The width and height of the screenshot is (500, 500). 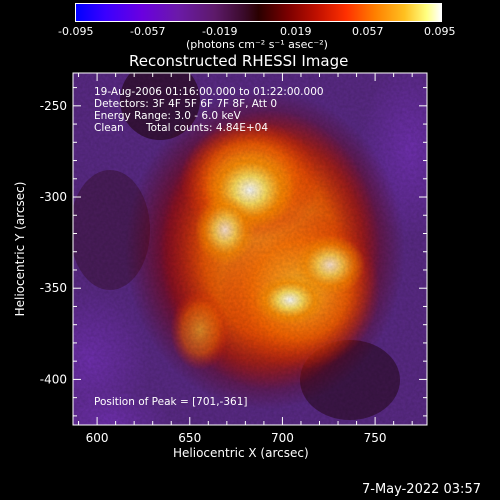 I want to click on info-clean: Clean, so click(x=109, y=128).